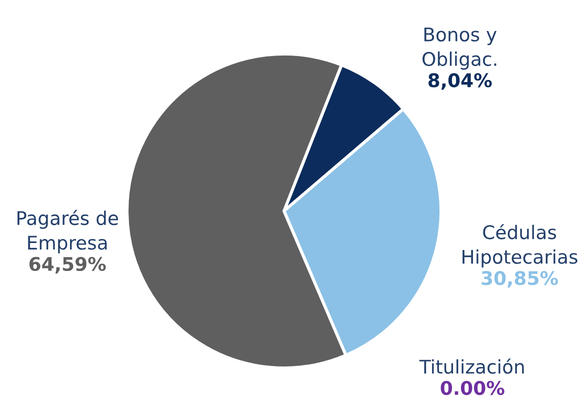 The height and width of the screenshot is (401, 586). Describe the element at coordinates (68, 232) in the screenshot. I see `slice-label: Pagarés de Empresa` at that location.